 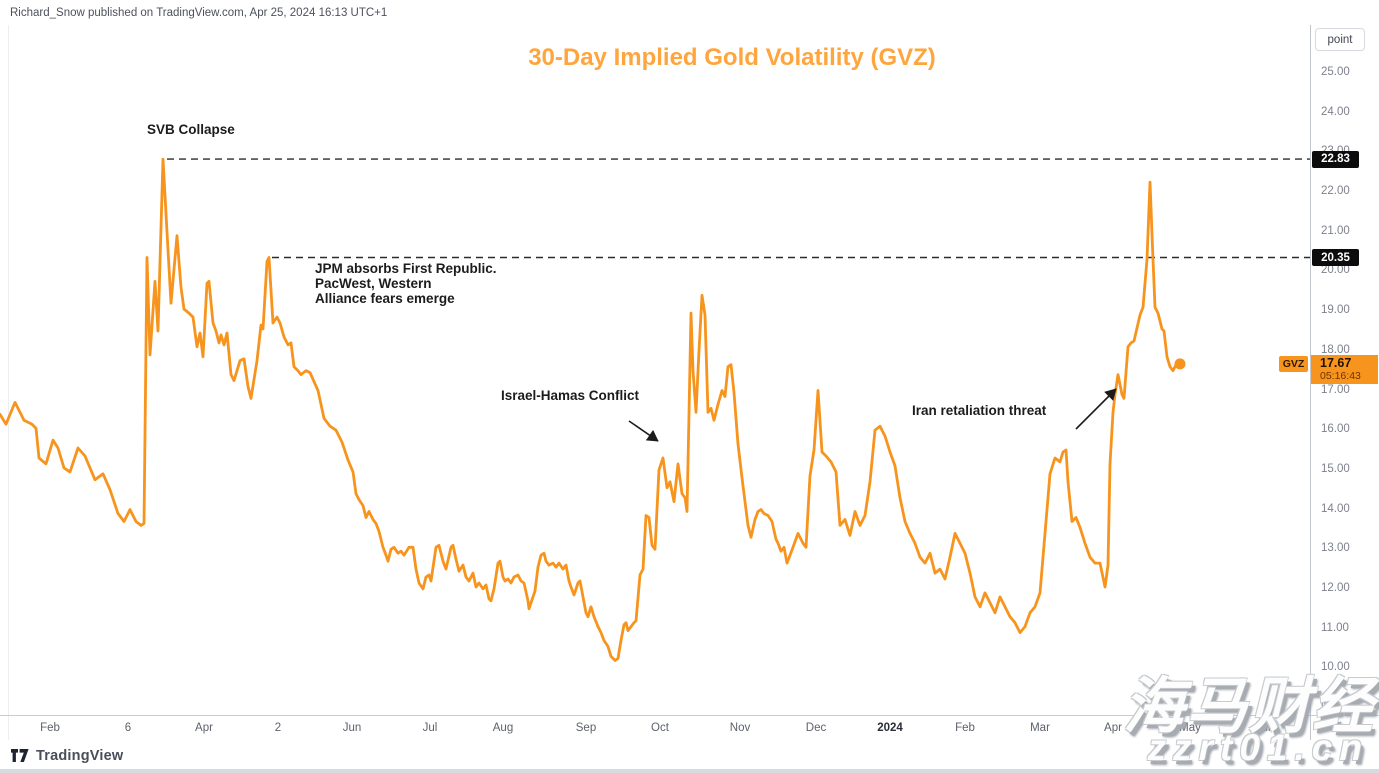 I want to click on chart-left-border, so click(x=8, y=382).